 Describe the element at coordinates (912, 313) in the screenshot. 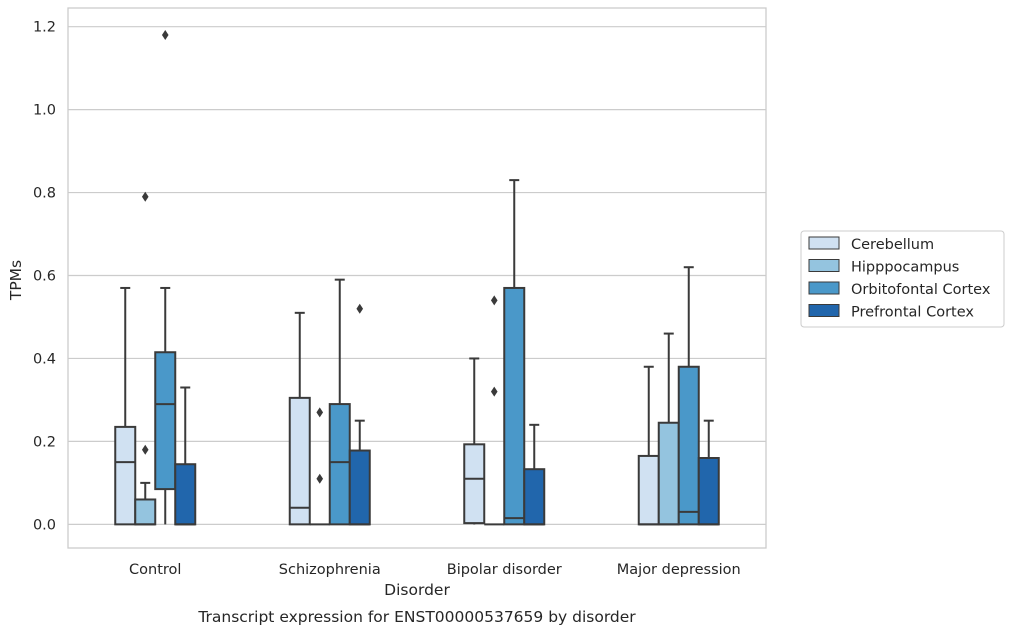

I see `legend-item-label: Prefrontal Cortex` at that location.